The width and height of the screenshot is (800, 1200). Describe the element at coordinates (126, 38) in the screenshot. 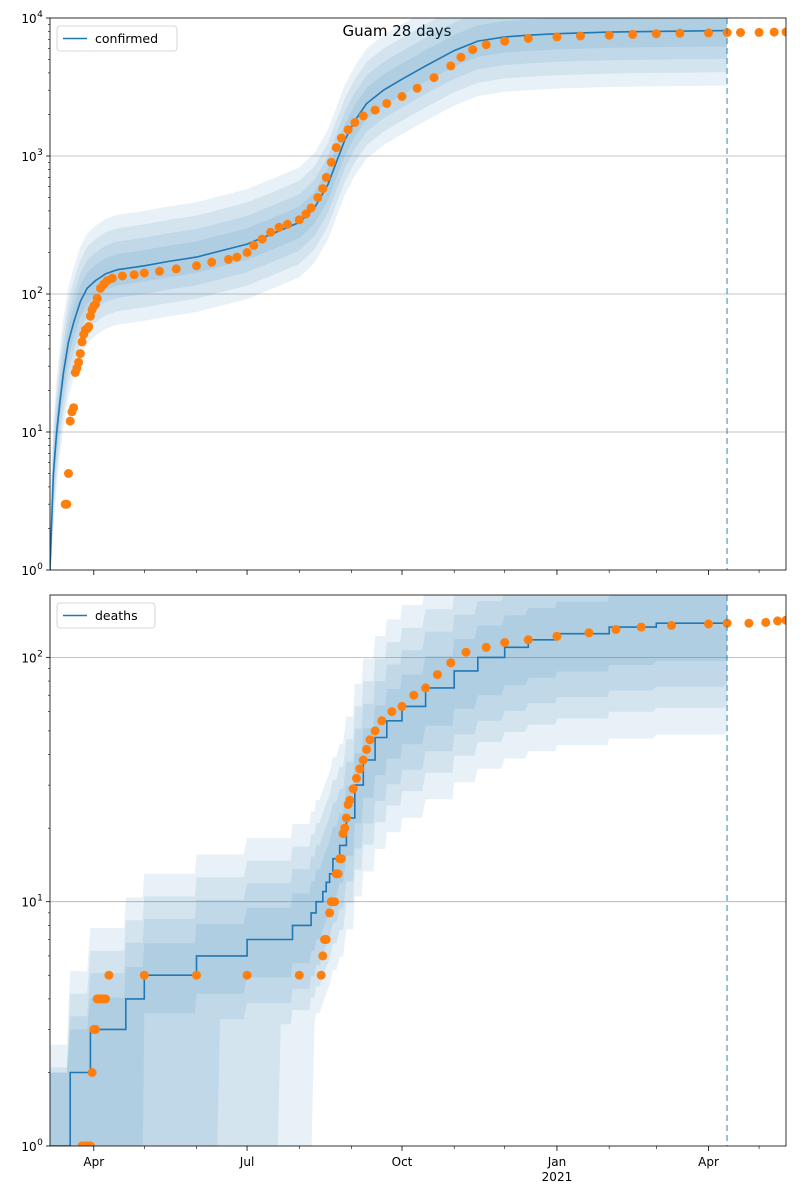

I see `legend-label: confirmed` at that location.